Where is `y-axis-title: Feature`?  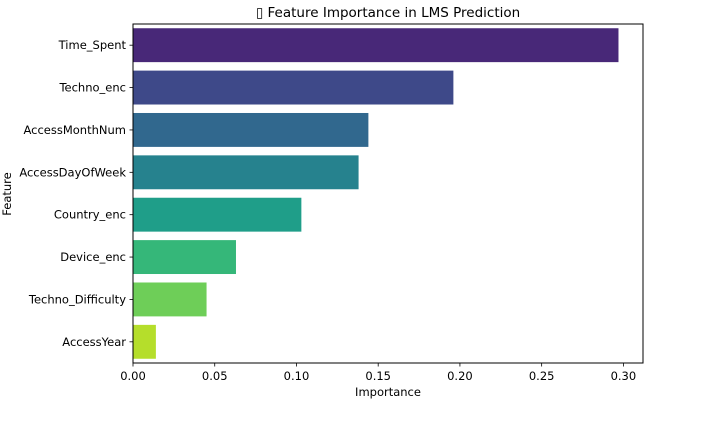 y-axis-title: Feature is located at coordinates (7, 193).